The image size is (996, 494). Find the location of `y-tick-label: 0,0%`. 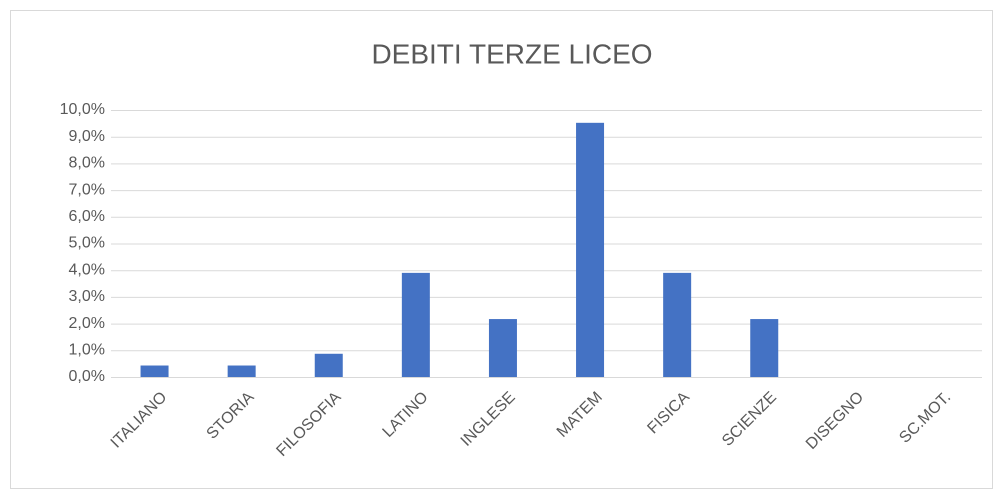

y-tick-label: 0,0% is located at coordinates (87, 376).